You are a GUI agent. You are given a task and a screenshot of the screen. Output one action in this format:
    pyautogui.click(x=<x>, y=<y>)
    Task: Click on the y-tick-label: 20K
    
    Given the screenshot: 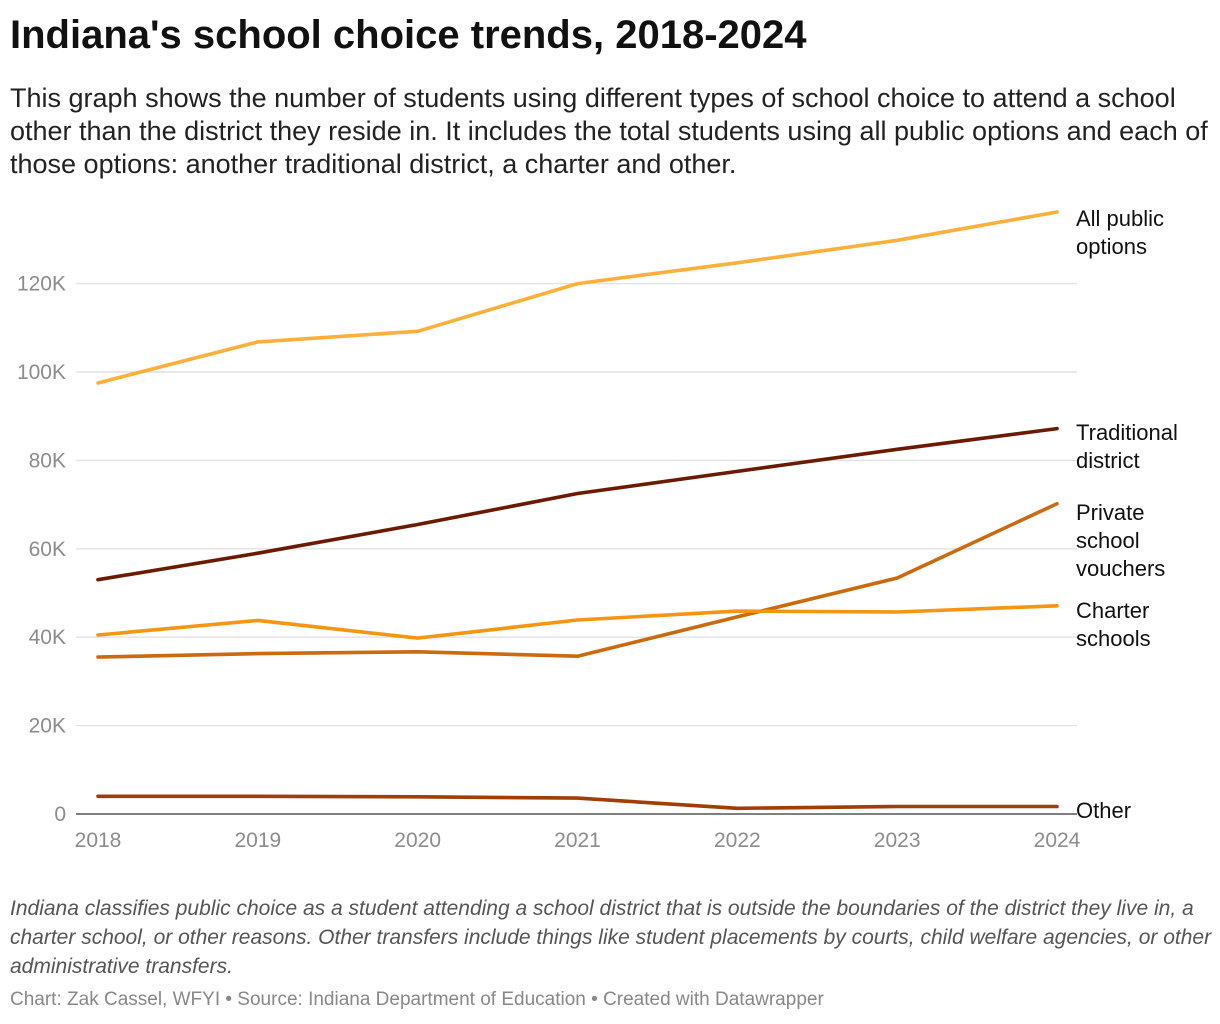 What is the action you would take?
    pyautogui.click(x=47, y=726)
    